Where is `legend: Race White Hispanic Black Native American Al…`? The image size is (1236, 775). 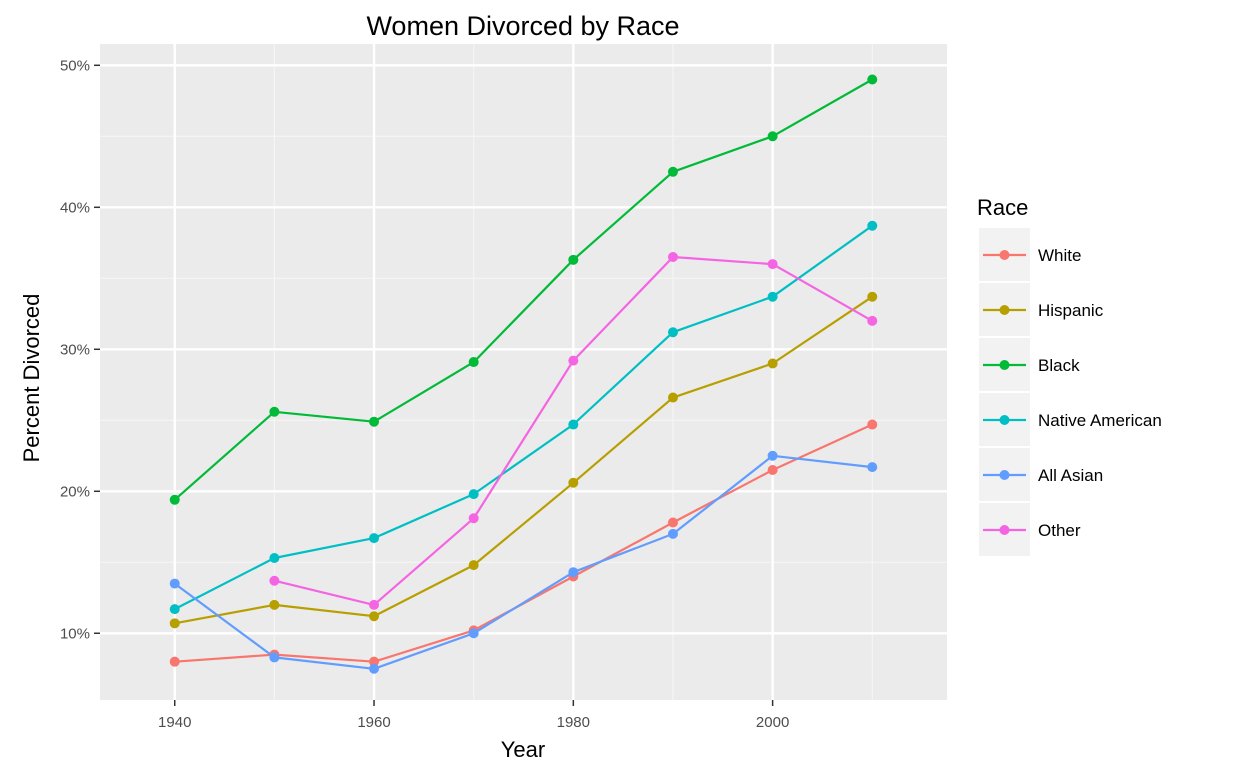 legend: Race White Hispanic Black Native American Al… is located at coordinates (1069, 375).